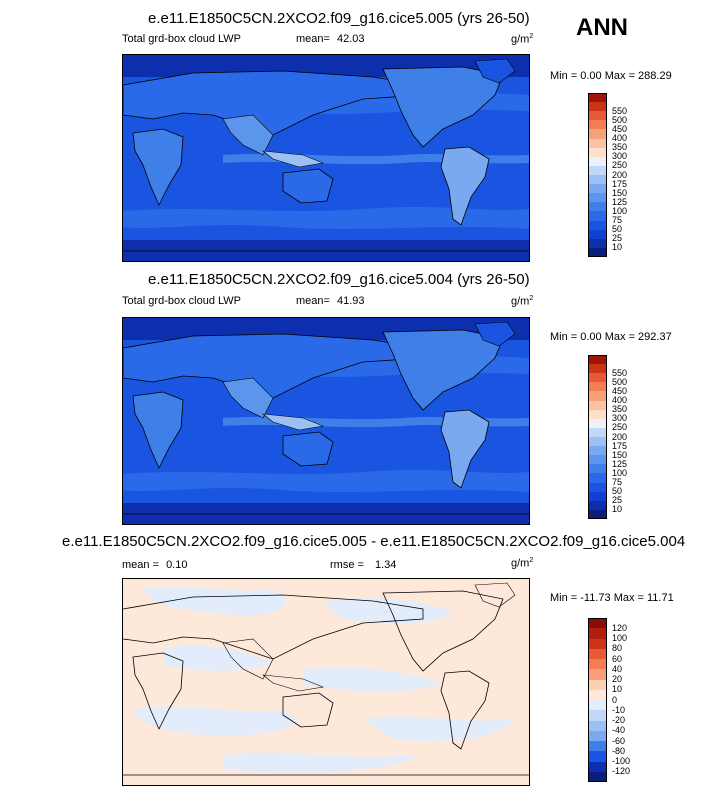  What do you see at coordinates (330, 301) in the screenshot?
I see `panel2-mean: mean= 41.93` at bounding box center [330, 301].